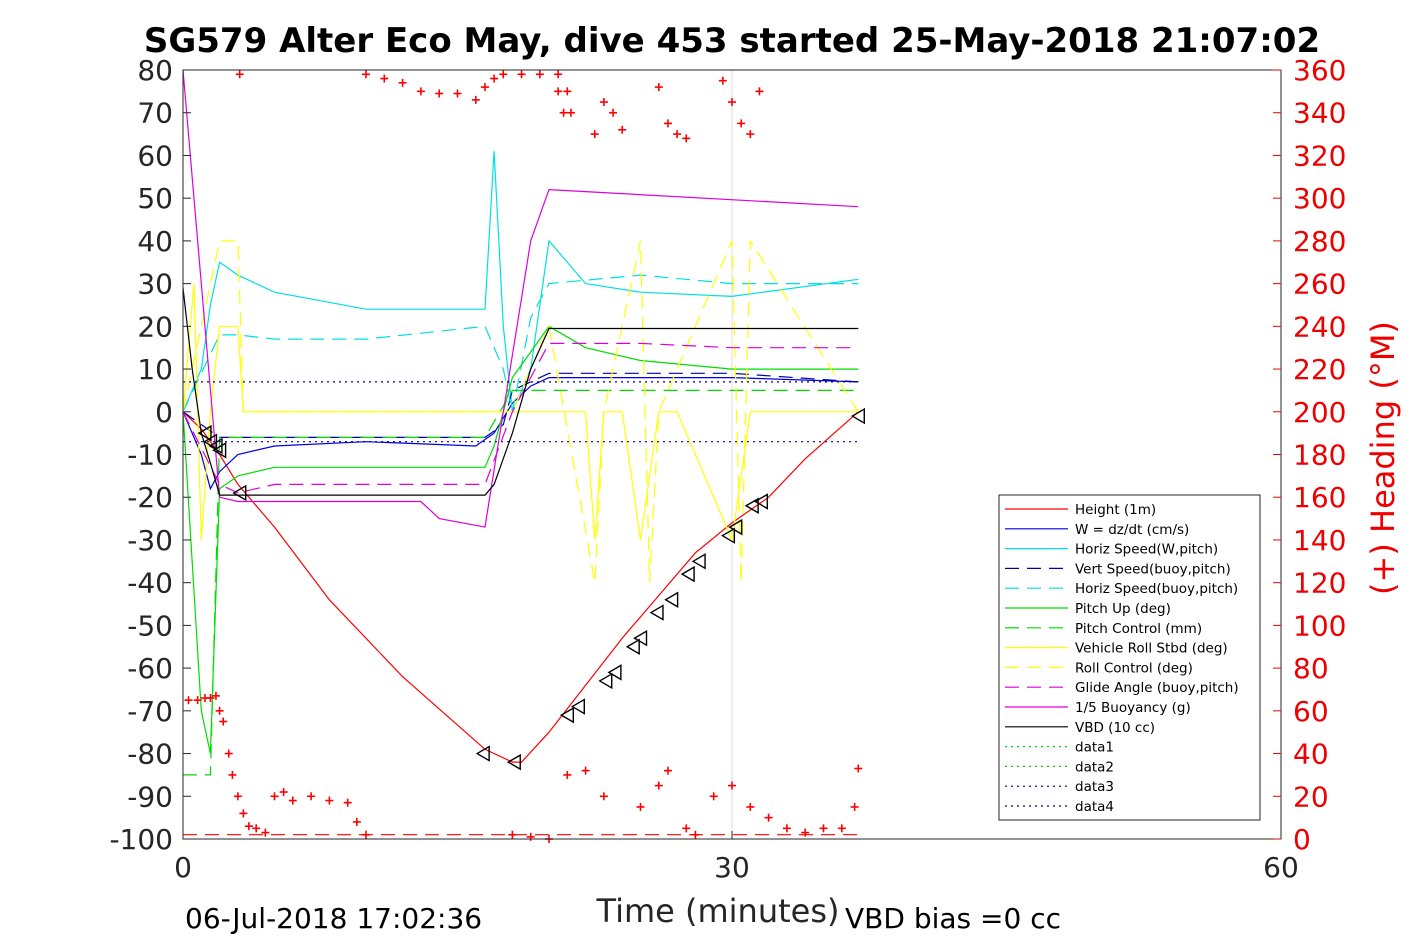 Image resolution: width=1417 pixels, height=945 pixels. Describe the element at coordinates (155, 113) in the screenshot. I see `y-tick-label: 70` at that location.